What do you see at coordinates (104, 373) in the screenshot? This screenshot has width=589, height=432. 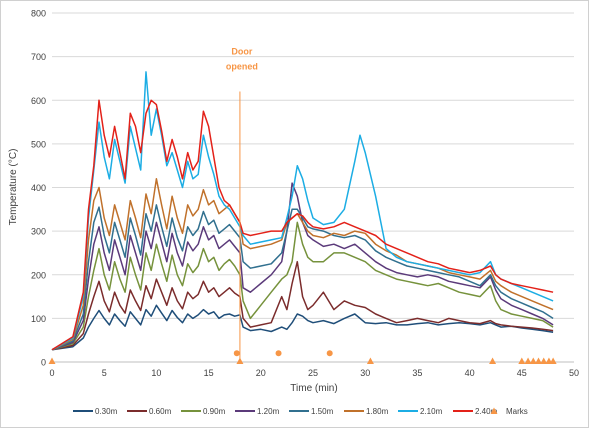 I see `x-tick-label: 5` at bounding box center [104, 373].